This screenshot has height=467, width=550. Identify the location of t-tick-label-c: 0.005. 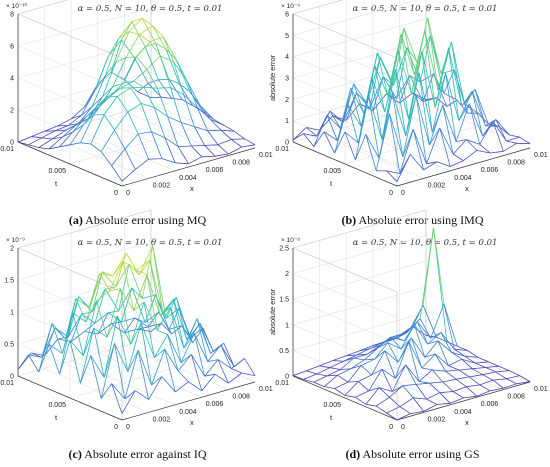
(57, 405).